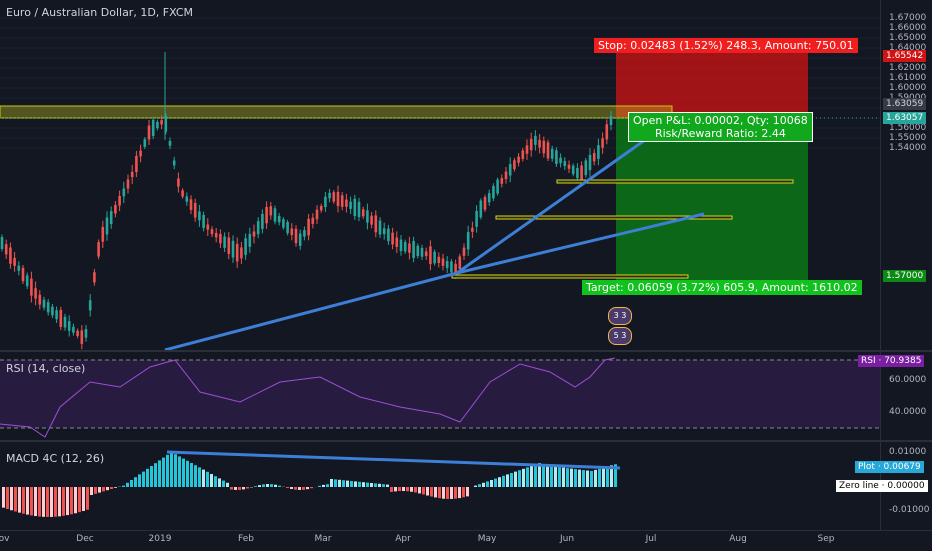 Image resolution: width=932 pixels, height=551 pixels. What do you see at coordinates (311, 311) in the screenshot?
I see `trendline-lower` at bounding box center [311, 311].